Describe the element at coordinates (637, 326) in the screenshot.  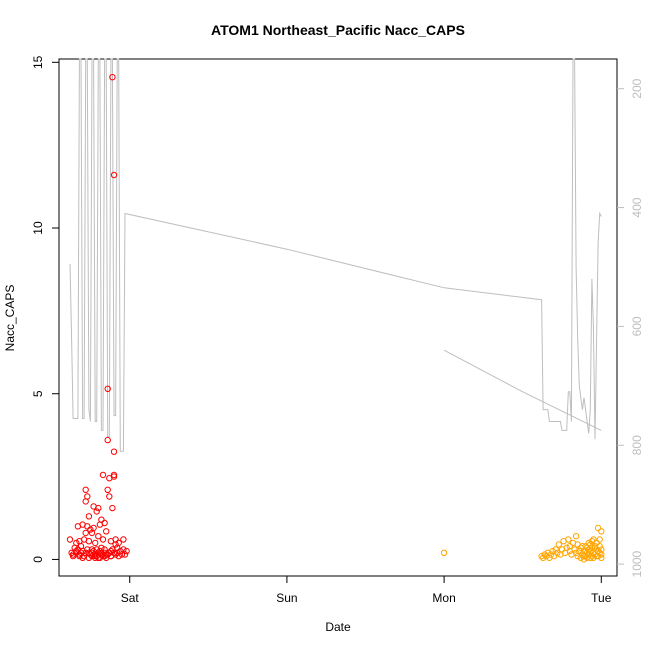
I see `right-tick-label: 600` at that location.